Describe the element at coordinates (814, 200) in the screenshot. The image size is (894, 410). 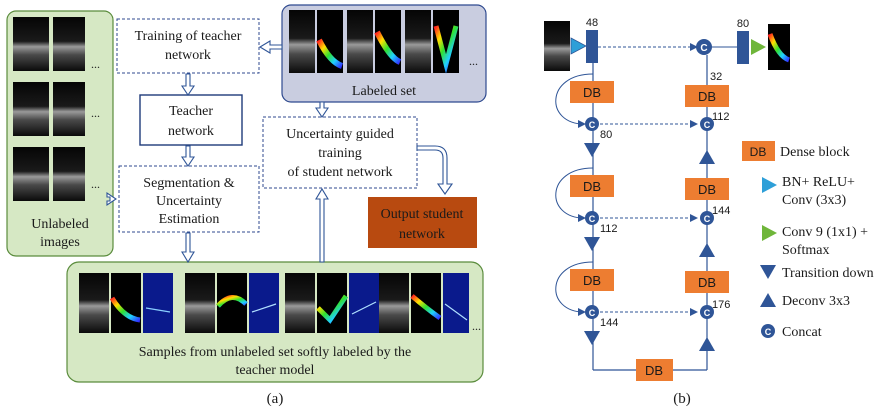
I see `legend-bn-line2: Conv (3x3)` at that location.